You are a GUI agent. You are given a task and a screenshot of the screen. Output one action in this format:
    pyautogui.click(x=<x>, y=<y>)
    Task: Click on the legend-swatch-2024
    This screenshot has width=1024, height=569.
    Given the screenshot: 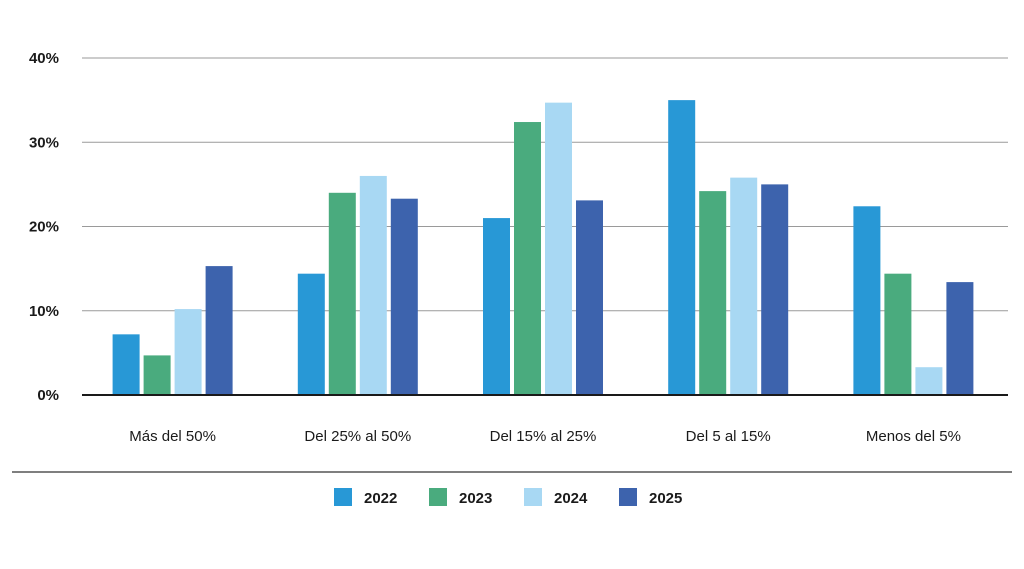 What is the action you would take?
    pyautogui.click(x=533, y=497)
    